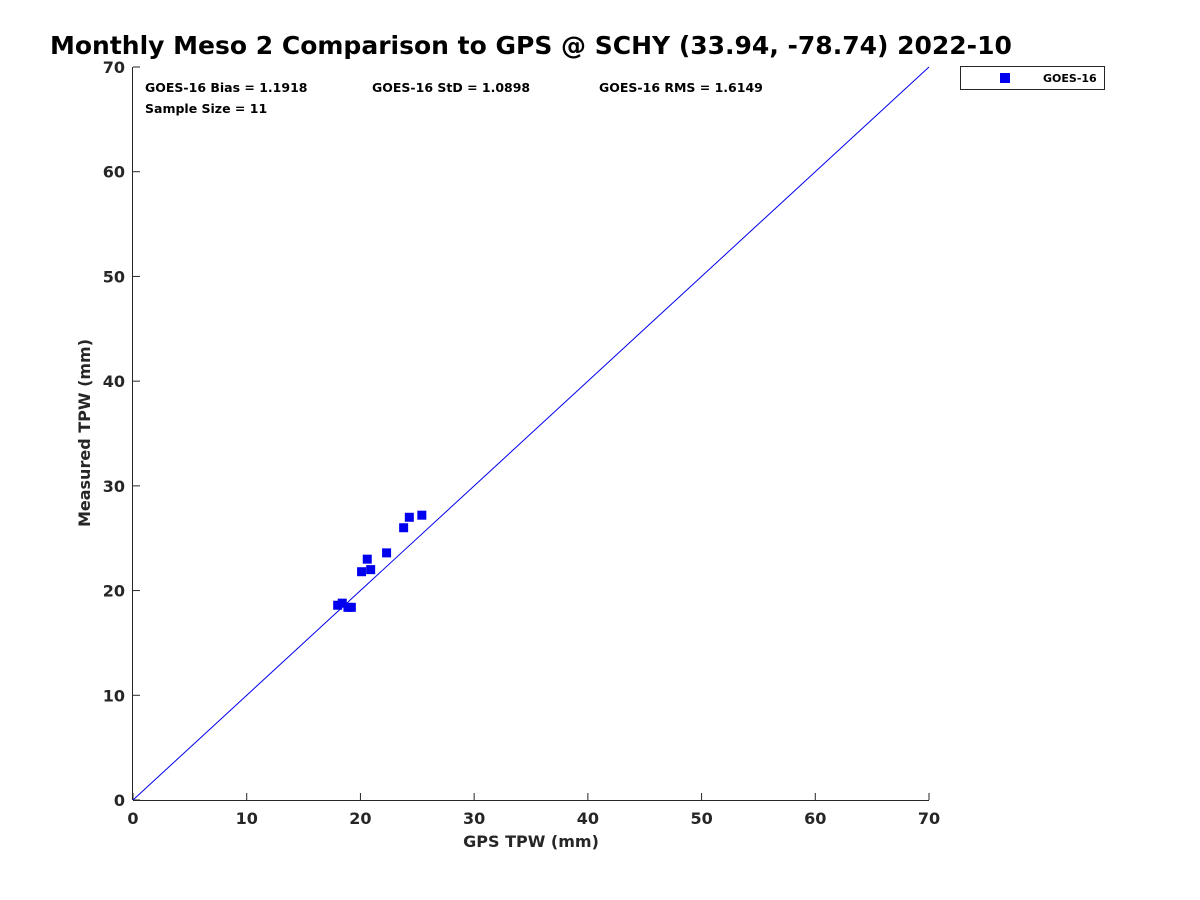 The height and width of the screenshot is (900, 1200). Describe the element at coordinates (451, 87) in the screenshot. I see `std-annotation: GOES-16 StD = 1.0898` at that location.